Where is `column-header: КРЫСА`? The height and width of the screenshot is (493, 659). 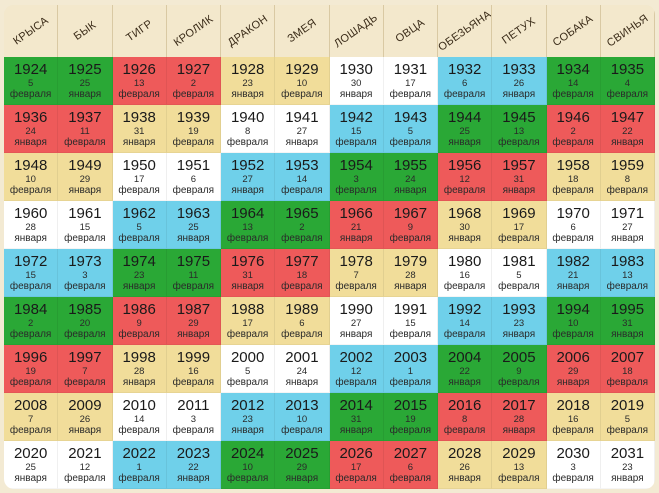
column-header: КРЫСА is located at coordinates (31, 31).